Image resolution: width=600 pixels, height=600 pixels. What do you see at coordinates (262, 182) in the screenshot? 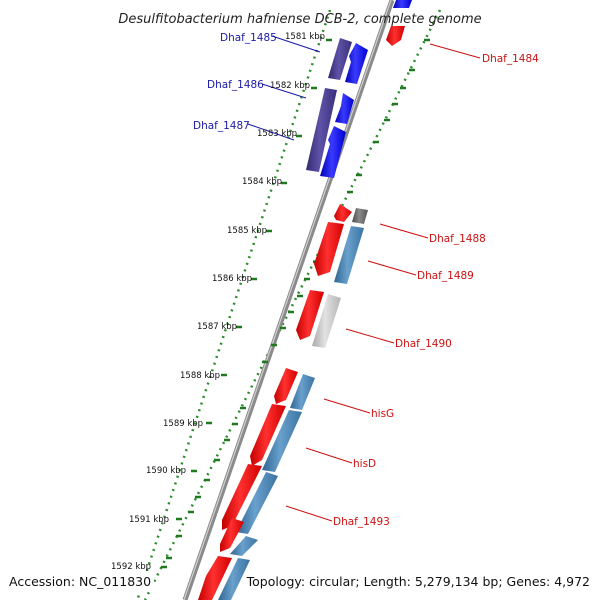
I see `kbp-label: 1584 kbp` at bounding box center [262, 182].